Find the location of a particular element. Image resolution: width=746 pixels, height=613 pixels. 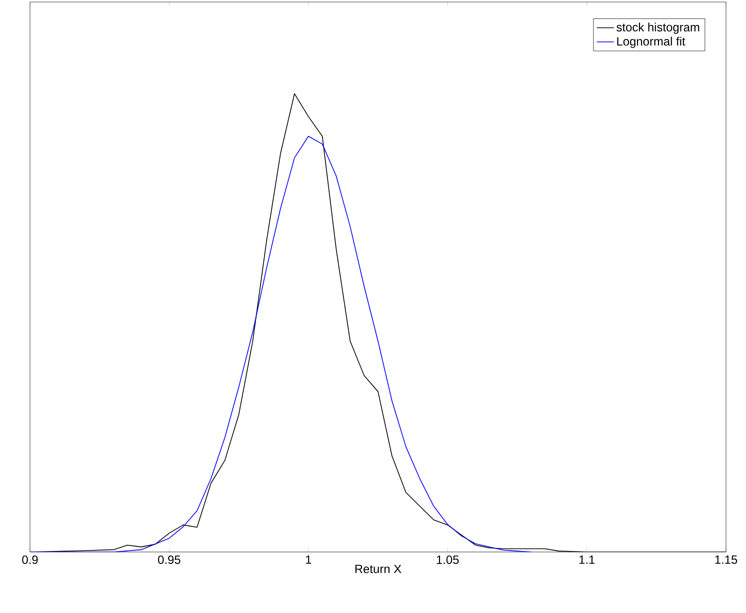

x-tick-label: 0.9 is located at coordinates (30, 560).